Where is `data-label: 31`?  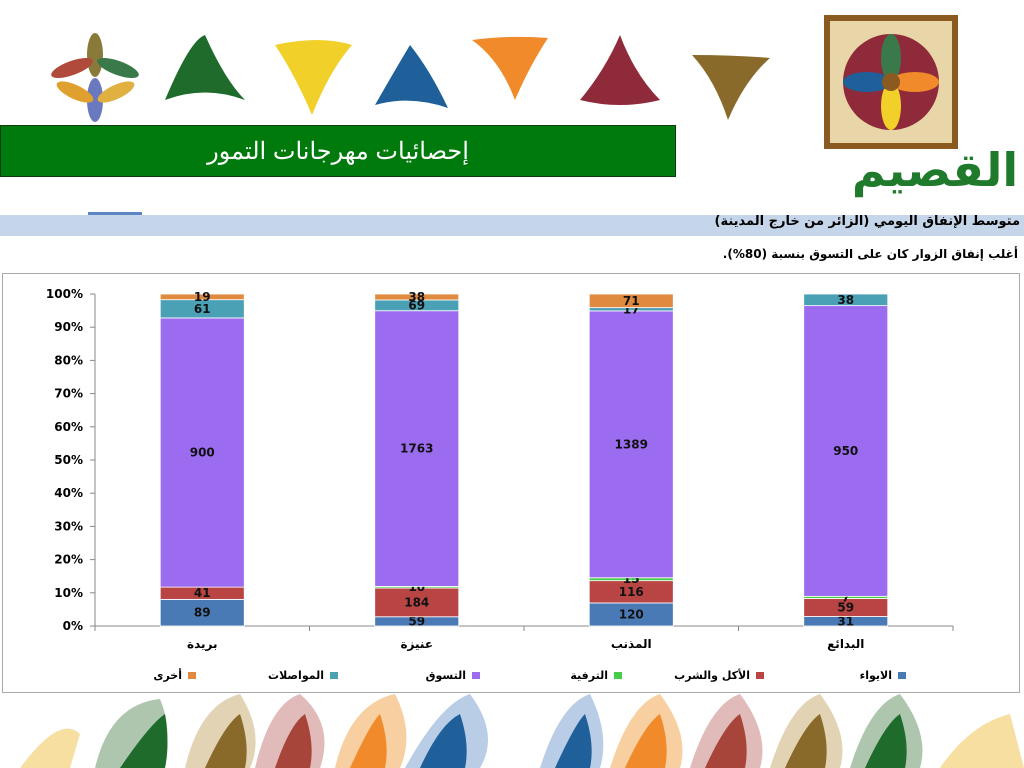 data-label: 31 is located at coordinates (845, 621).